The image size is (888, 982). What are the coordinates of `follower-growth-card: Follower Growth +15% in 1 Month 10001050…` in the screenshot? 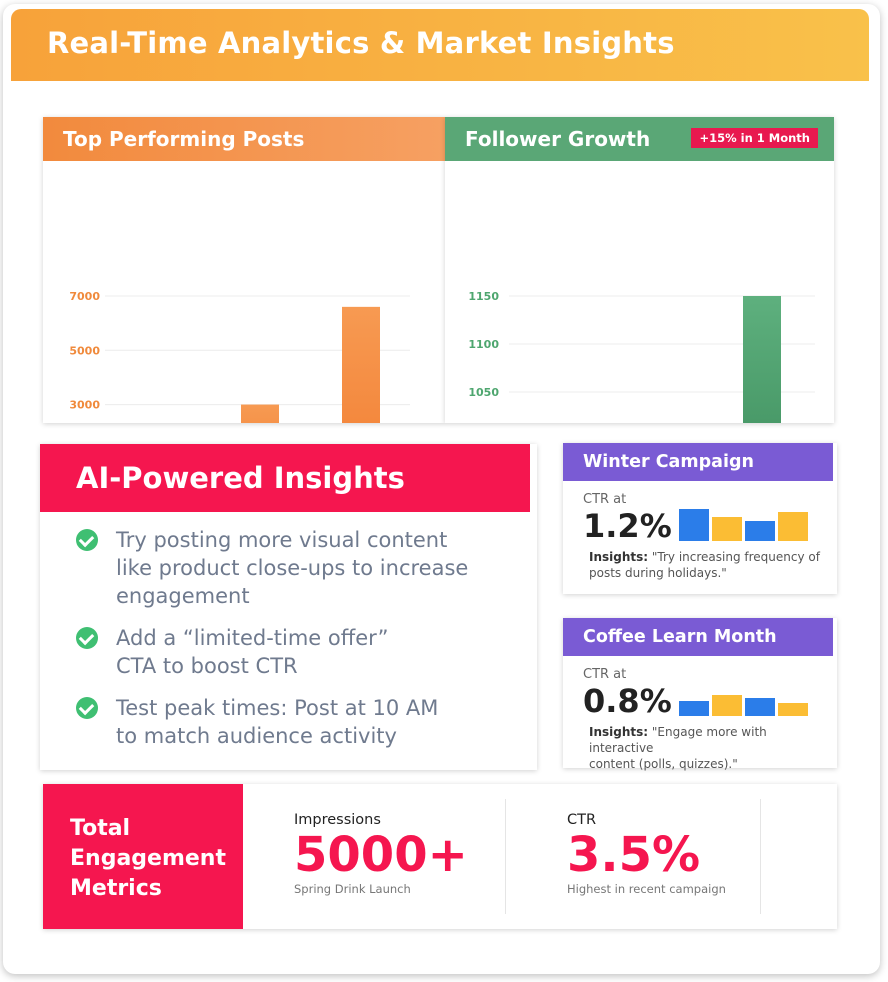 It's located at (639, 270).